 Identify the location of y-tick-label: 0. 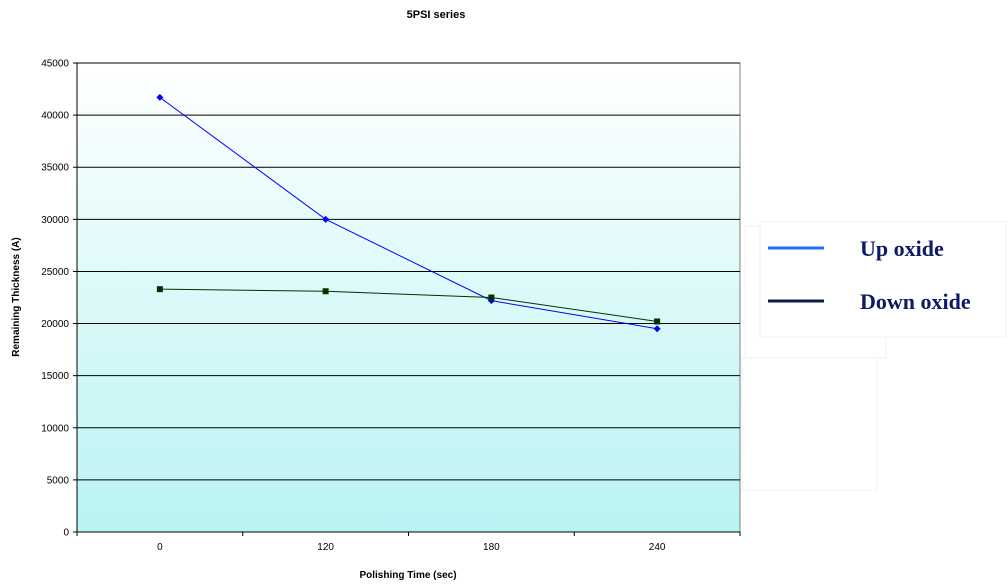
(66, 533).